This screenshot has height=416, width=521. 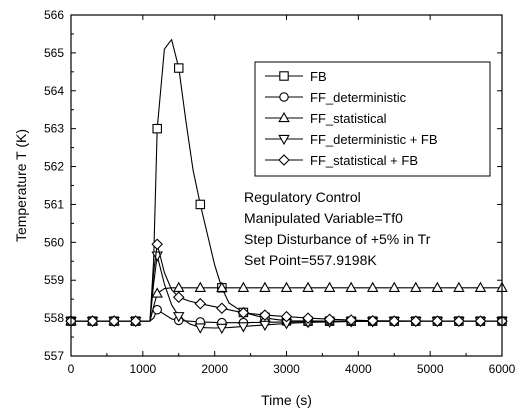 I want to click on legend-entry: FF_deterministic + FB, so click(x=351, y=139).